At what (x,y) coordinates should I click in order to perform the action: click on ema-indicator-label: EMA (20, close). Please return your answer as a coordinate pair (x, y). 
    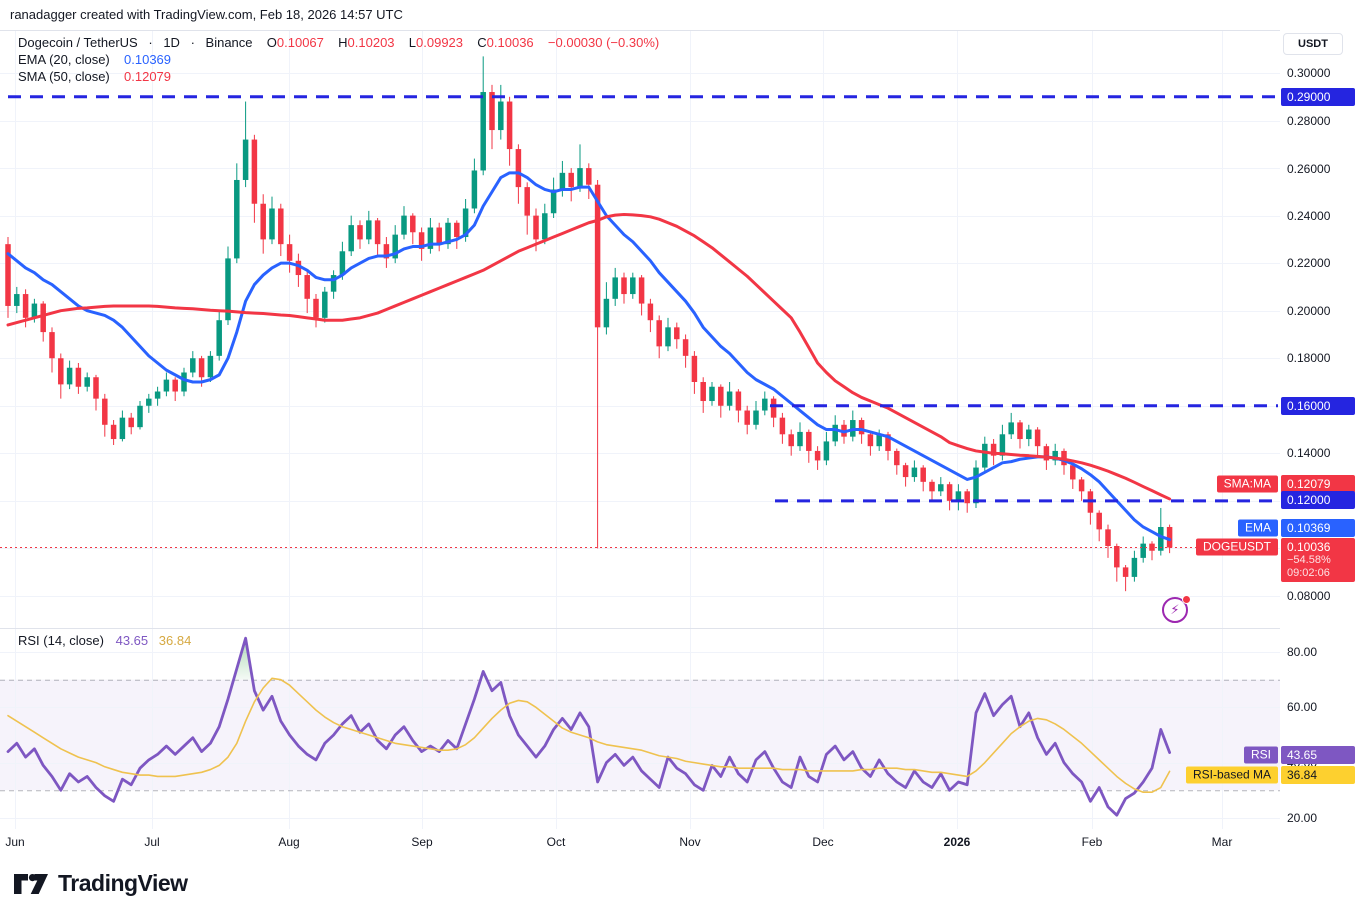
    Looking at the image, I should click on (64, 59).